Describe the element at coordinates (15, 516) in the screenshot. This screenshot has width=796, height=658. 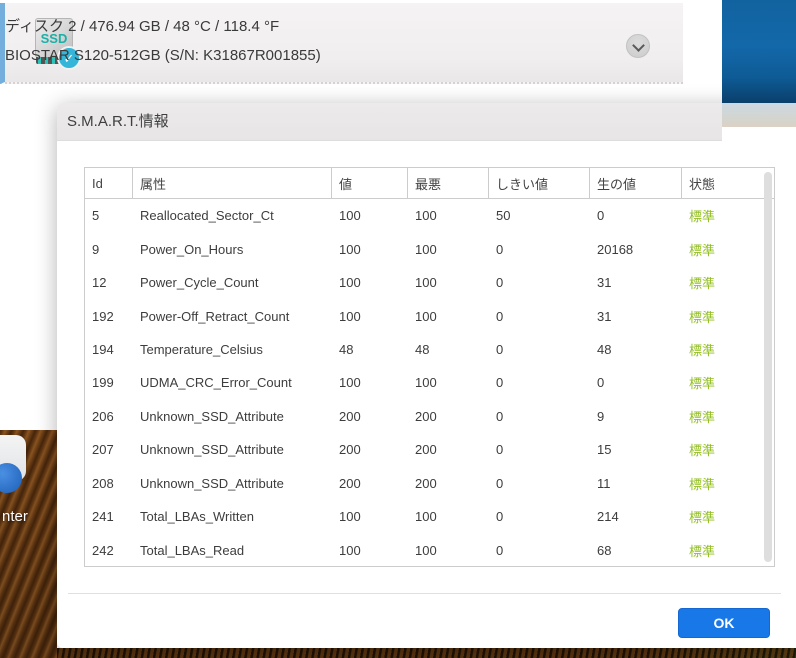
I see `desktop-icon-label: nter` at that location.